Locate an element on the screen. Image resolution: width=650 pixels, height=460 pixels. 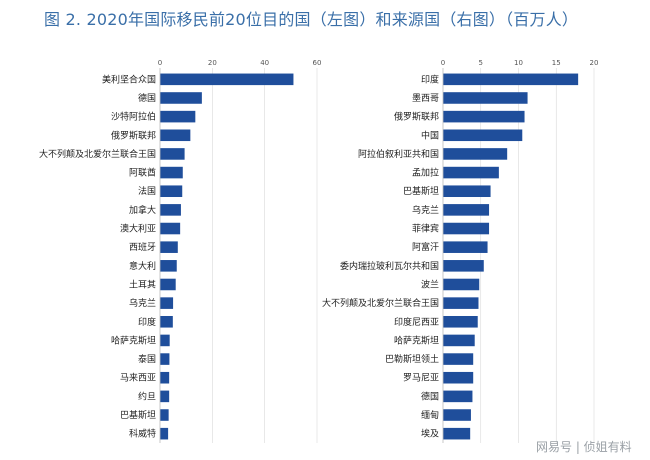
dest-category-label: 哈萨克斯坦 is located at coordinates (133, 340).